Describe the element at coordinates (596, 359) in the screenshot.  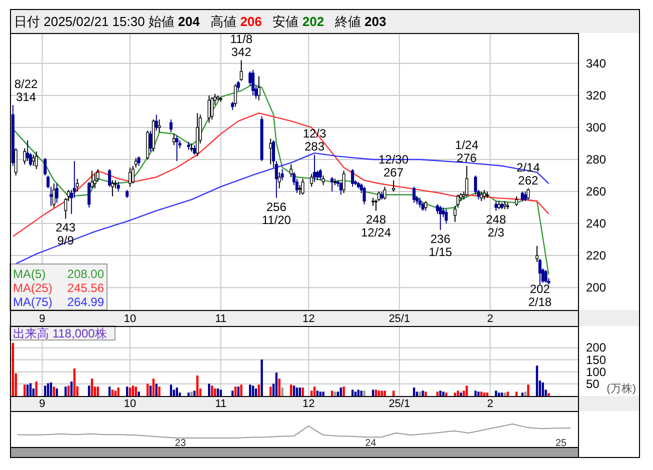
I see `y-tick-label: 150` at that location.